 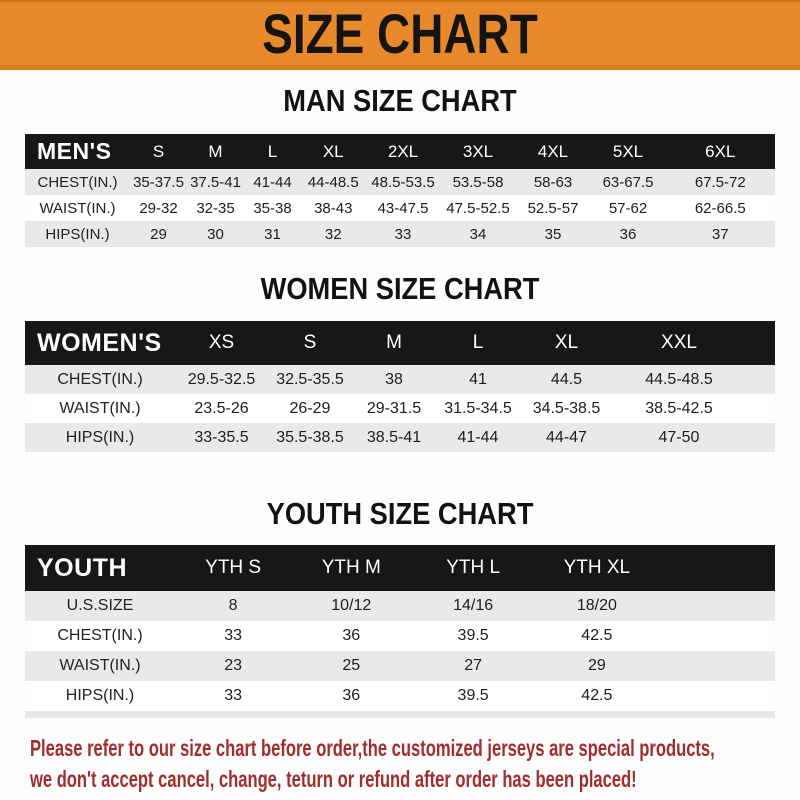 What do you see at coordinates (310, 379) in the screenshot?
I see `measurement-value: 32.5-35.5` at bounding box center [310, 379].